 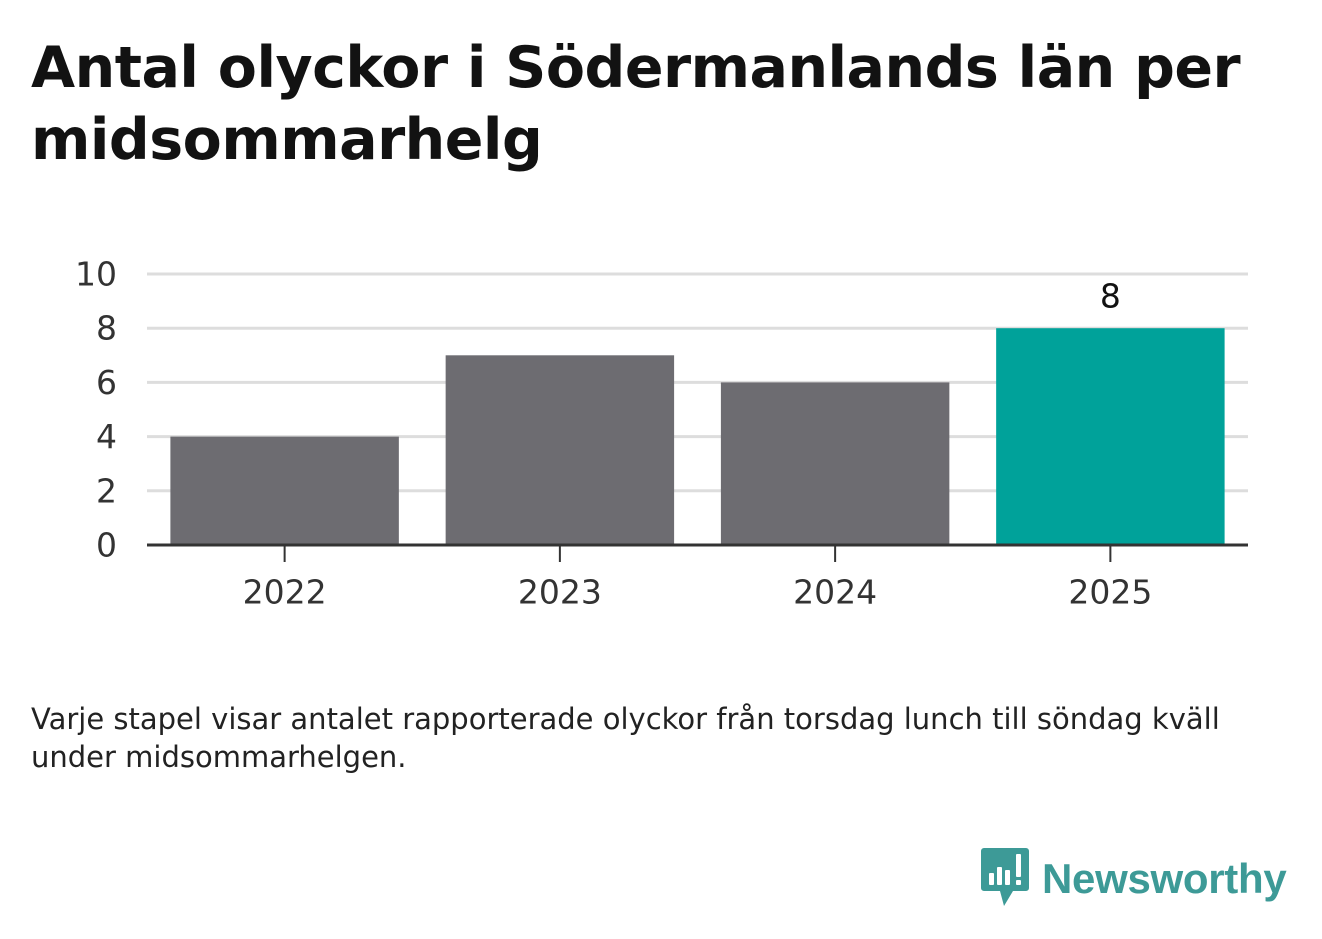 I want to click on y-tick-label: 2, so click(x=106, y=490).